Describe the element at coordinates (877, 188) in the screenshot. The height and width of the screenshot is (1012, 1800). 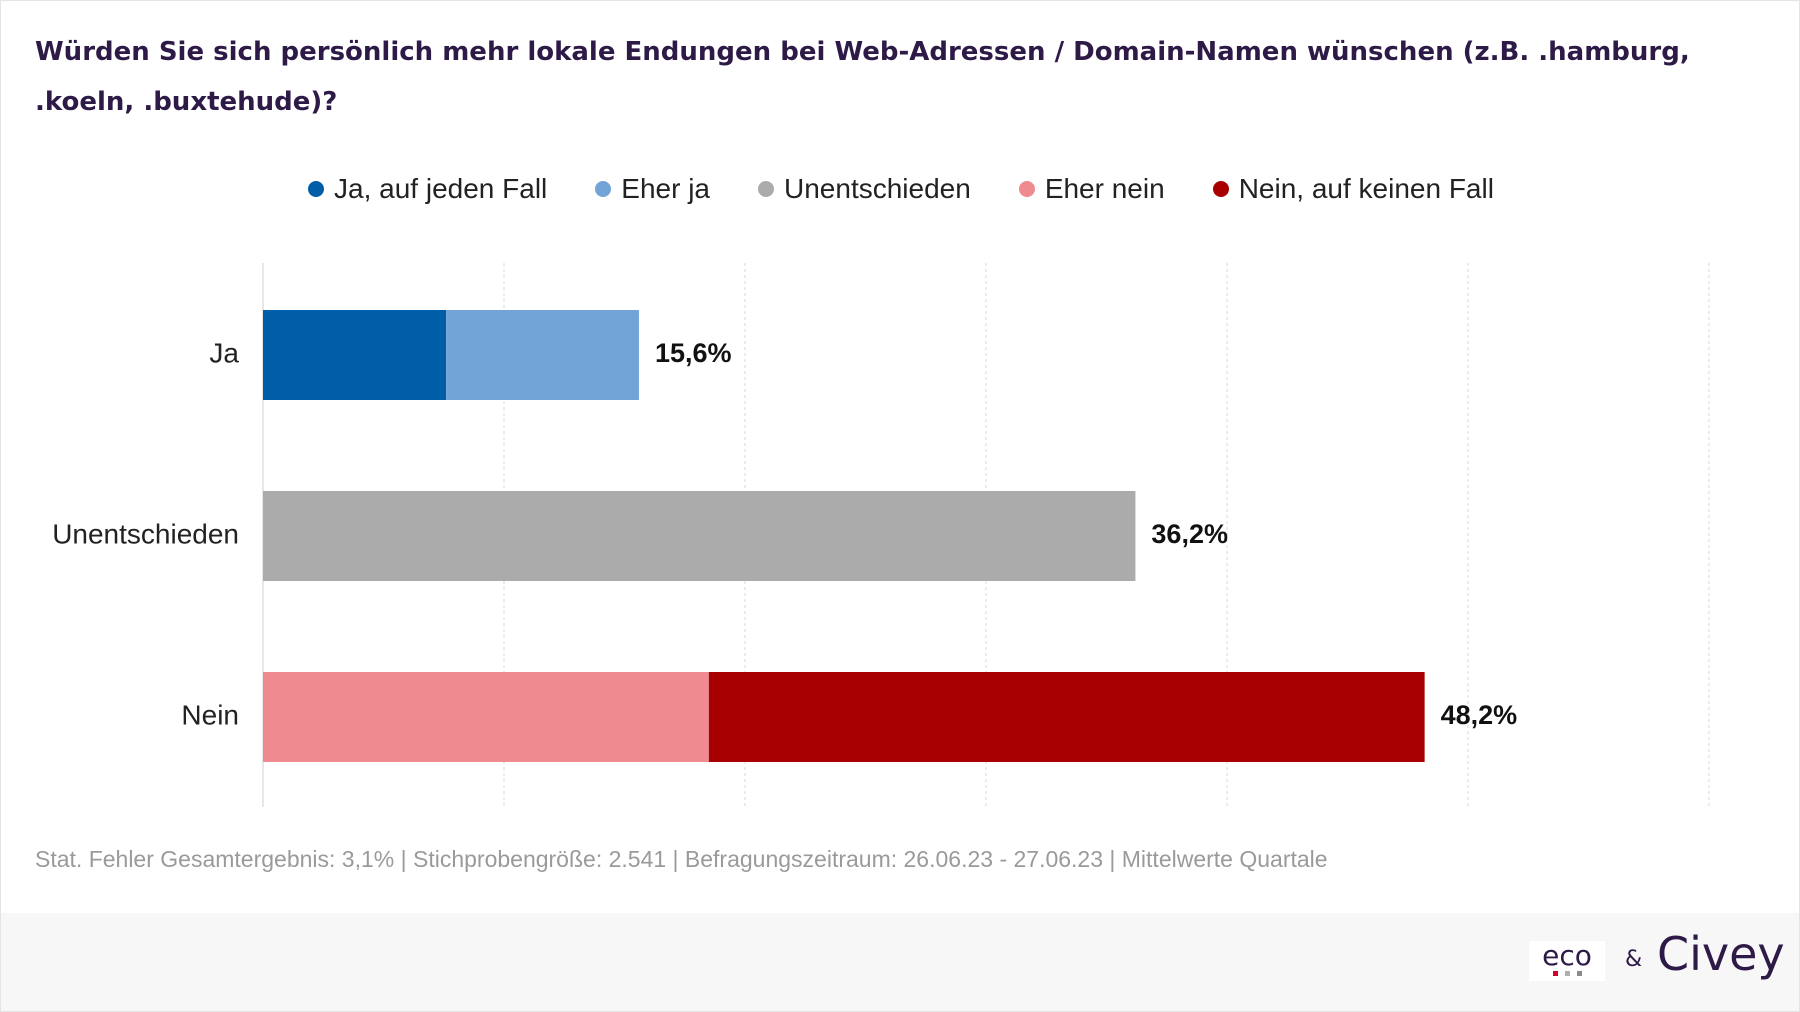
I see `legend-label: Unentschieden` at that location.